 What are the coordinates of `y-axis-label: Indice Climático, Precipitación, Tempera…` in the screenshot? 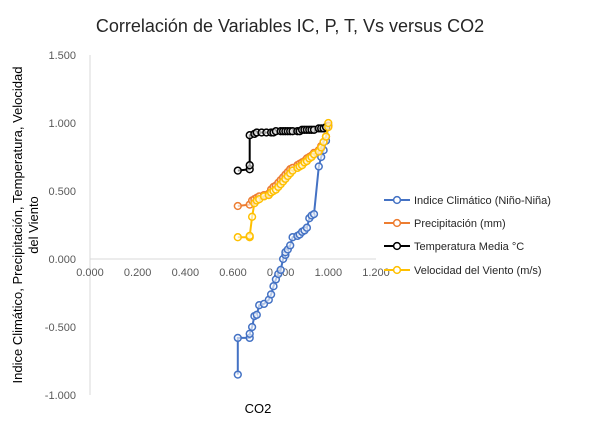 It's located at (25, 225).